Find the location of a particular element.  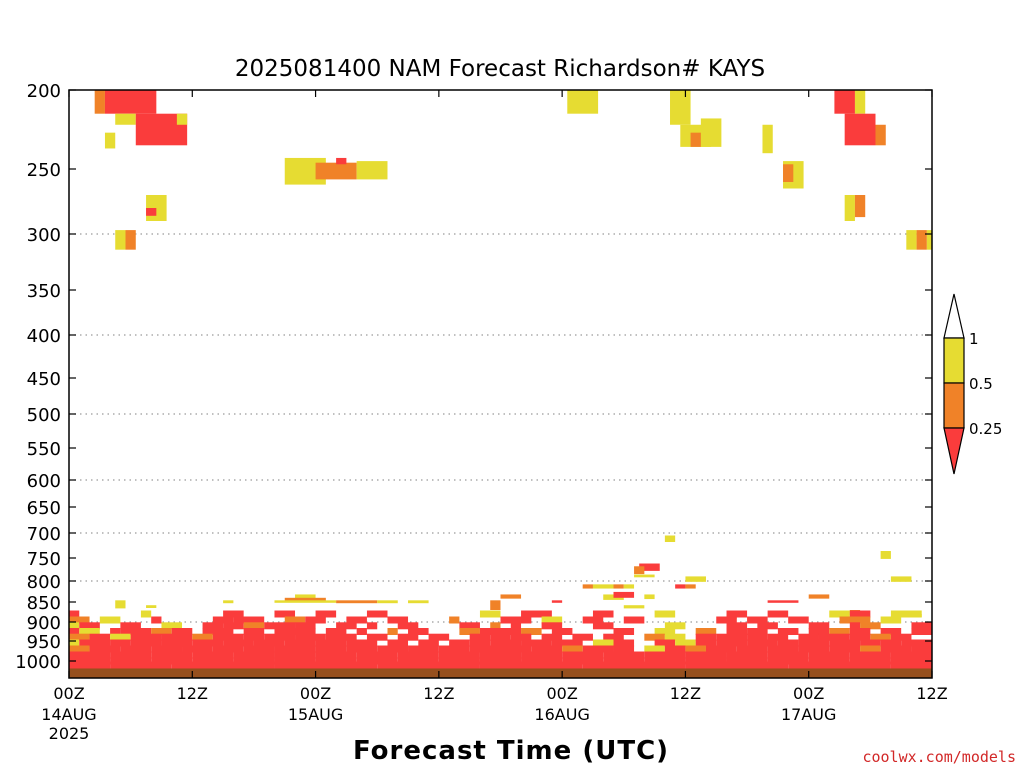

watermark: coolwx.com/models is located at coordinates (939, 757).